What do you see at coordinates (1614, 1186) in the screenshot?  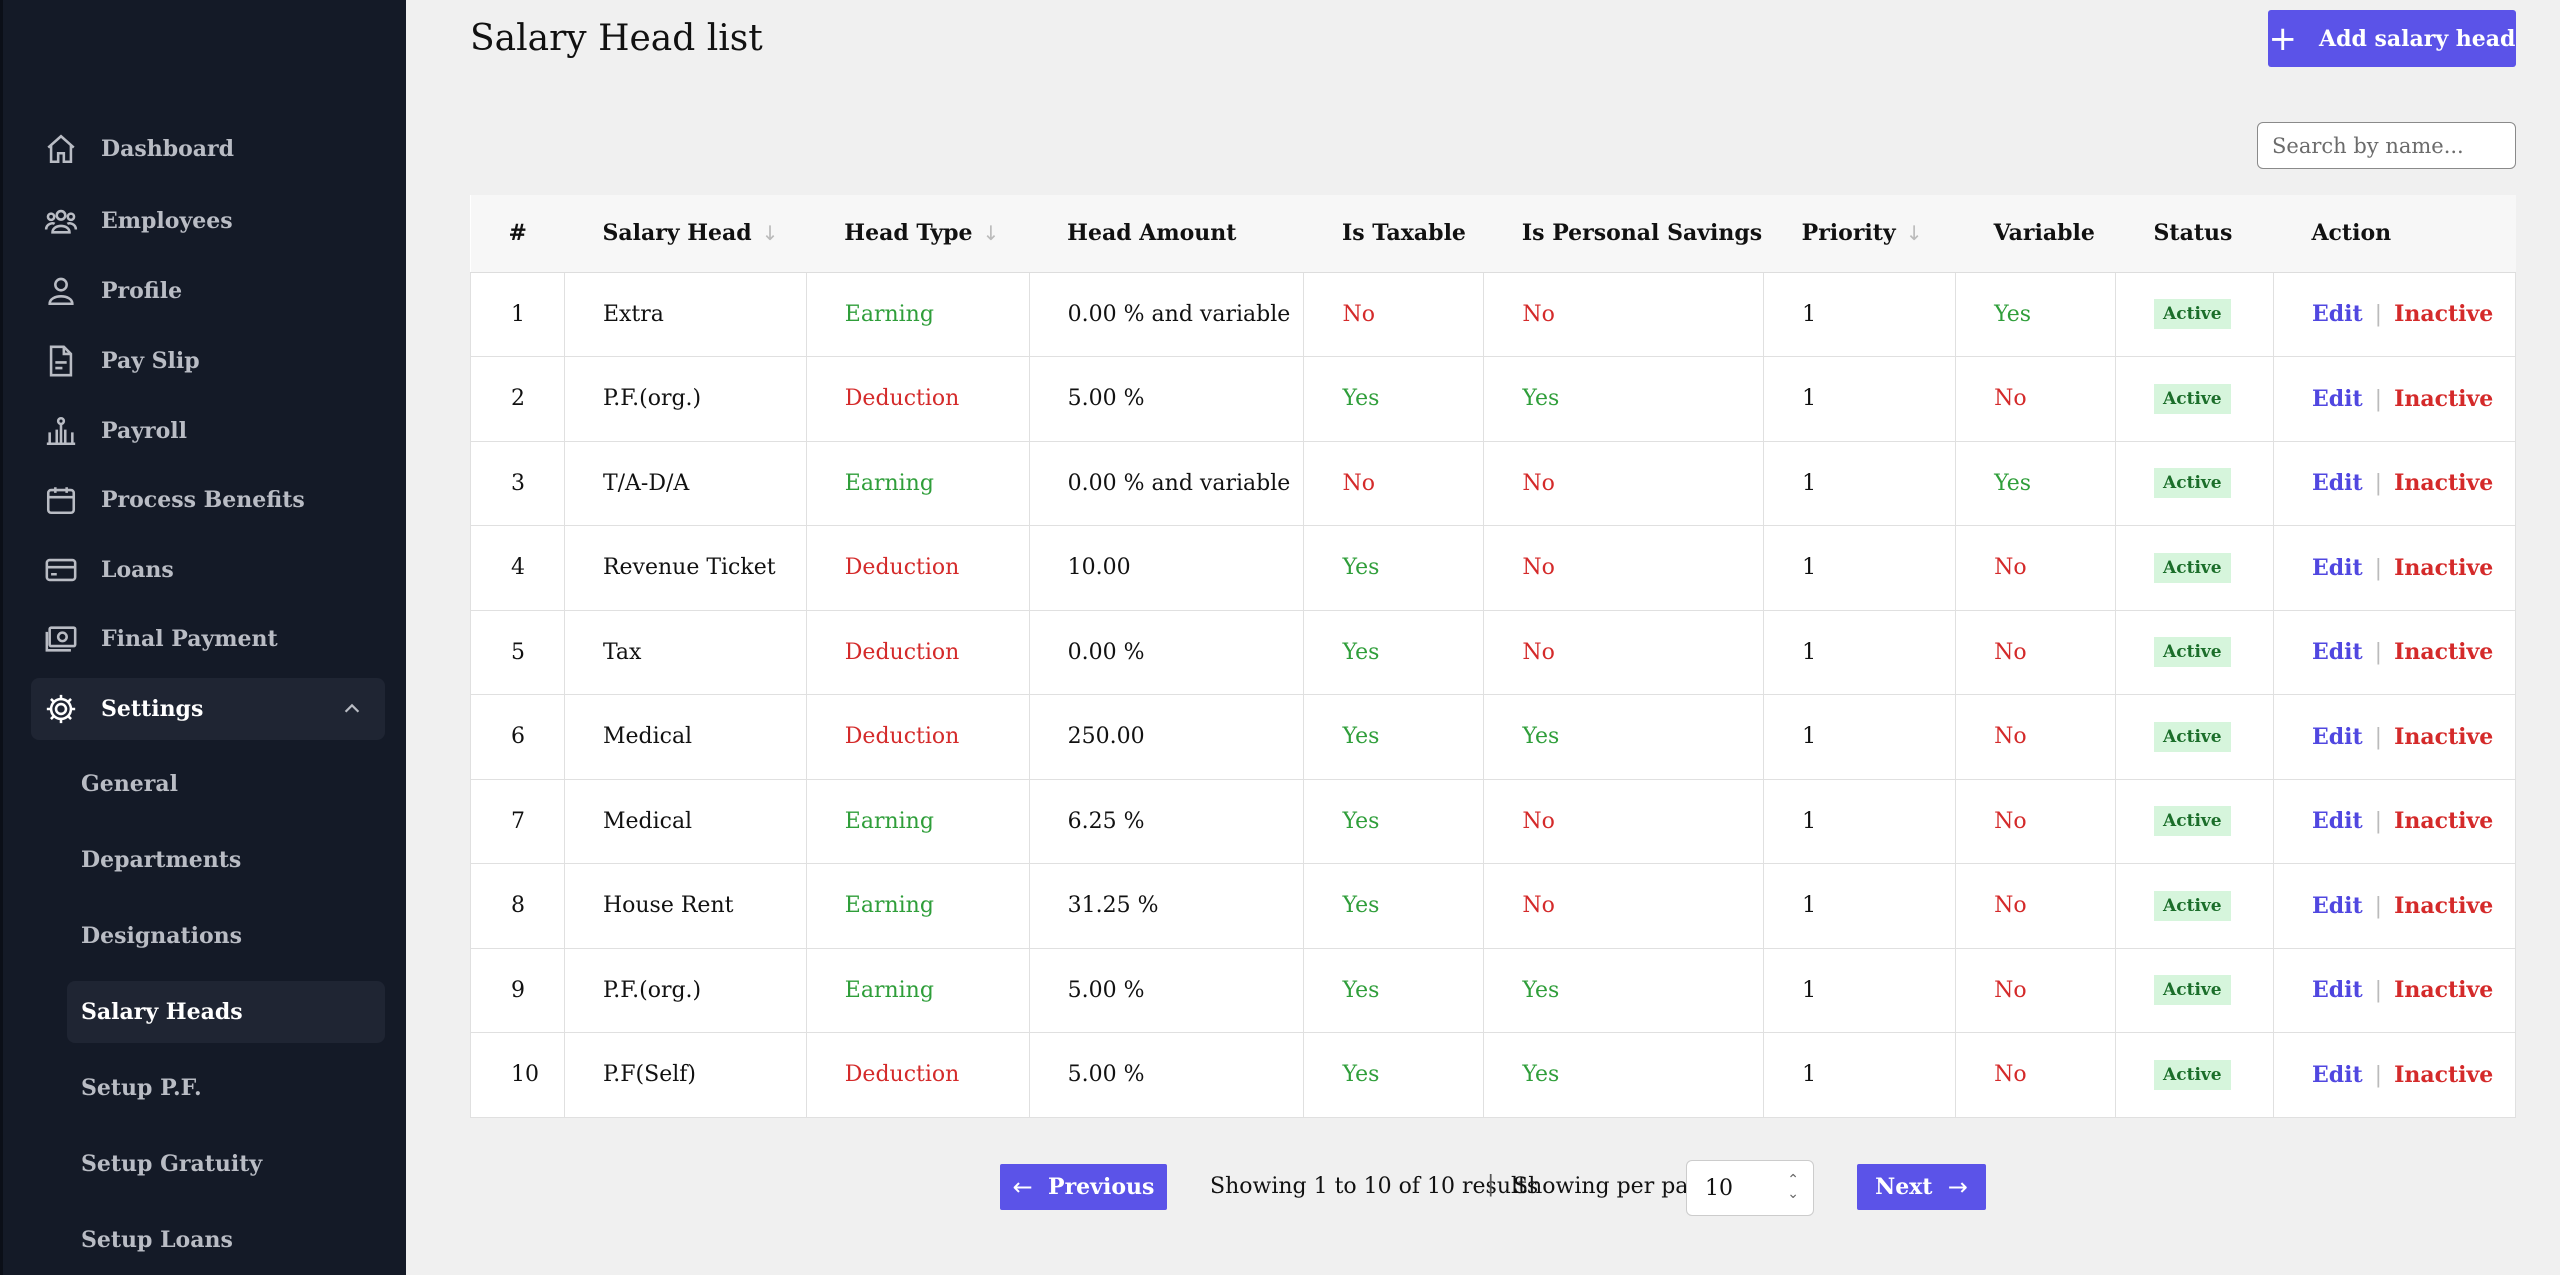 I see `per-page-label: Showing per page` at bounding box center [1614, 1186].